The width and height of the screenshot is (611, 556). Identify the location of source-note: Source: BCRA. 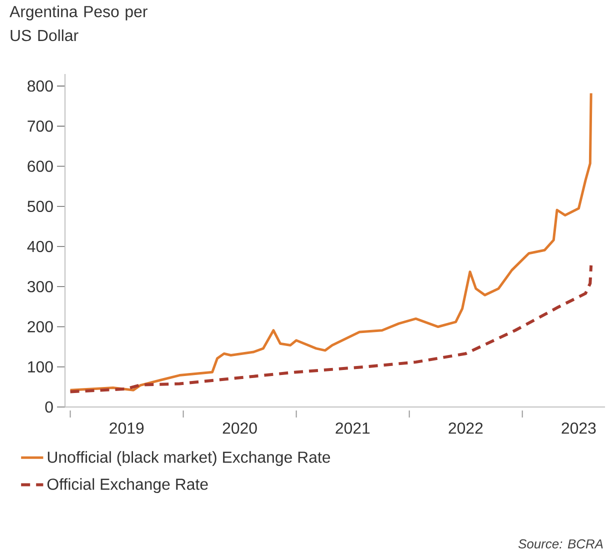
(560, 543).